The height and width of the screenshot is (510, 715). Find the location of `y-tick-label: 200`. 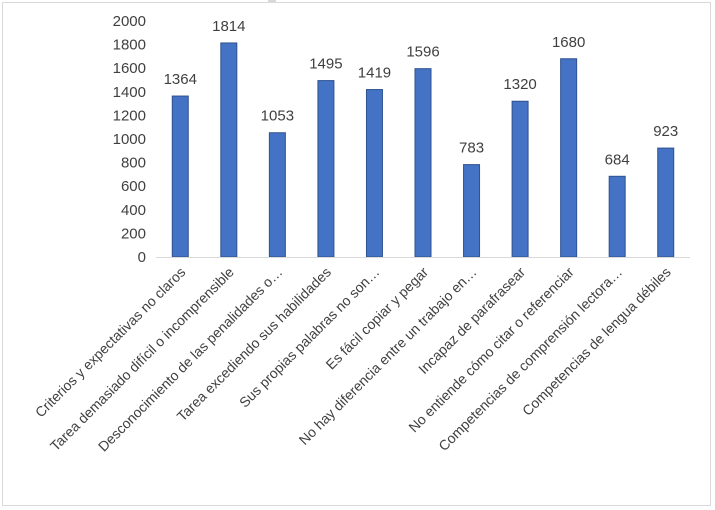

y-tick-label: 200 is located at coordinates (133, 233).